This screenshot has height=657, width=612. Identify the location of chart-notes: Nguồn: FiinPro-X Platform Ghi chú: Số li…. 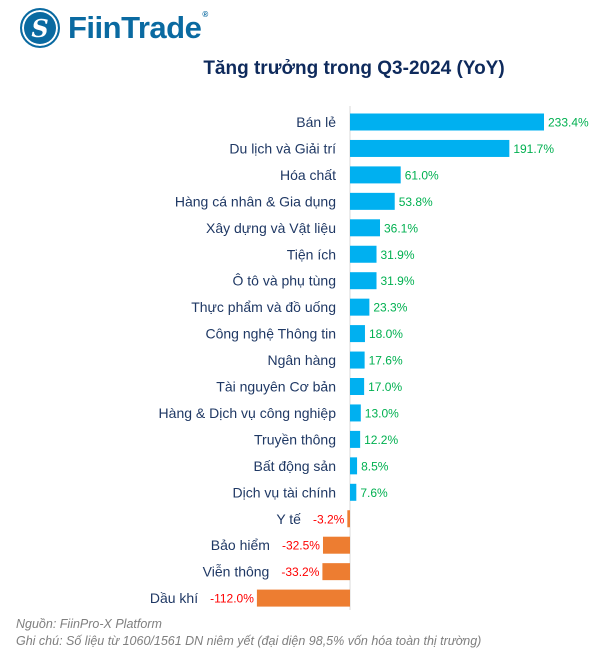
(248, 633).